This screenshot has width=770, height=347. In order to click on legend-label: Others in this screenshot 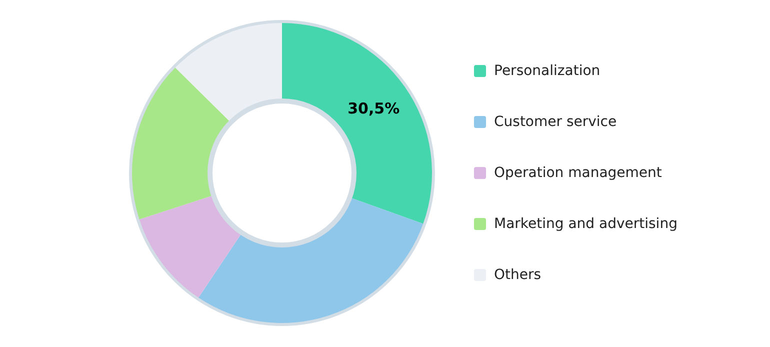, I will do `click(518, 275)`.